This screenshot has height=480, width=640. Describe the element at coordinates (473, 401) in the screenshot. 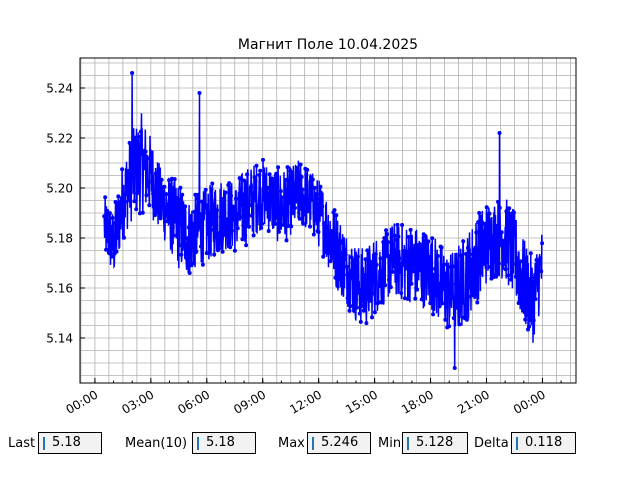

I see `x-tick-label: 21:00` at that location.